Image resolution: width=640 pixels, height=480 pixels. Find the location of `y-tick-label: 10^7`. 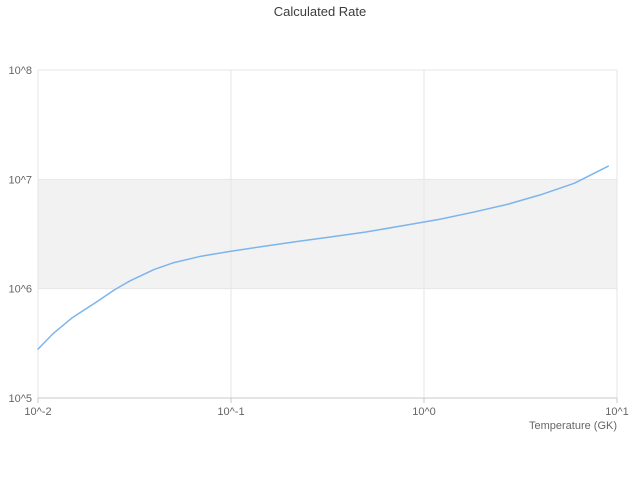

y-tick-label: 10^7 is located at coordinates (20, 180).